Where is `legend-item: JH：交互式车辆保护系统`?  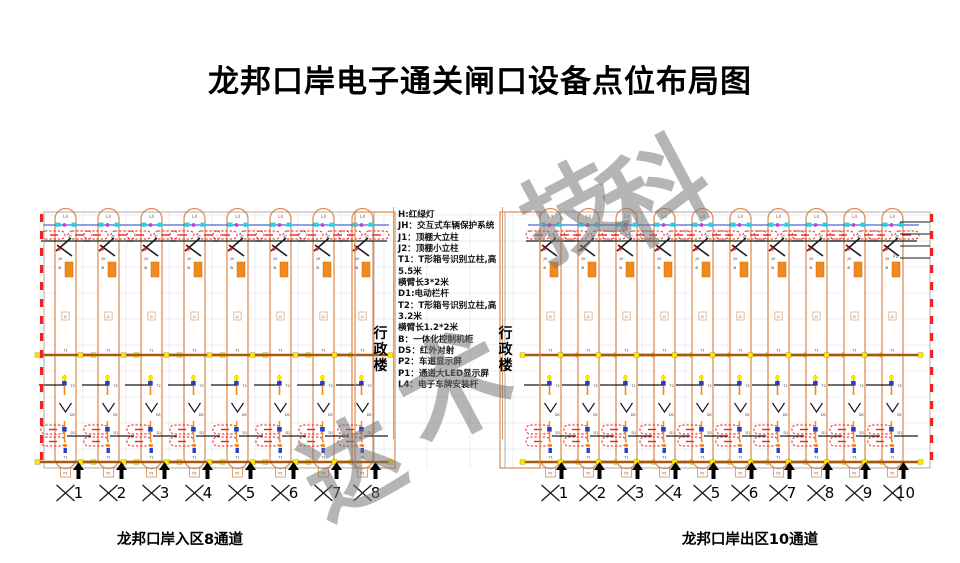
legend-item: JH：交互式车辆保护系统 is located at coordinates (446, 226).